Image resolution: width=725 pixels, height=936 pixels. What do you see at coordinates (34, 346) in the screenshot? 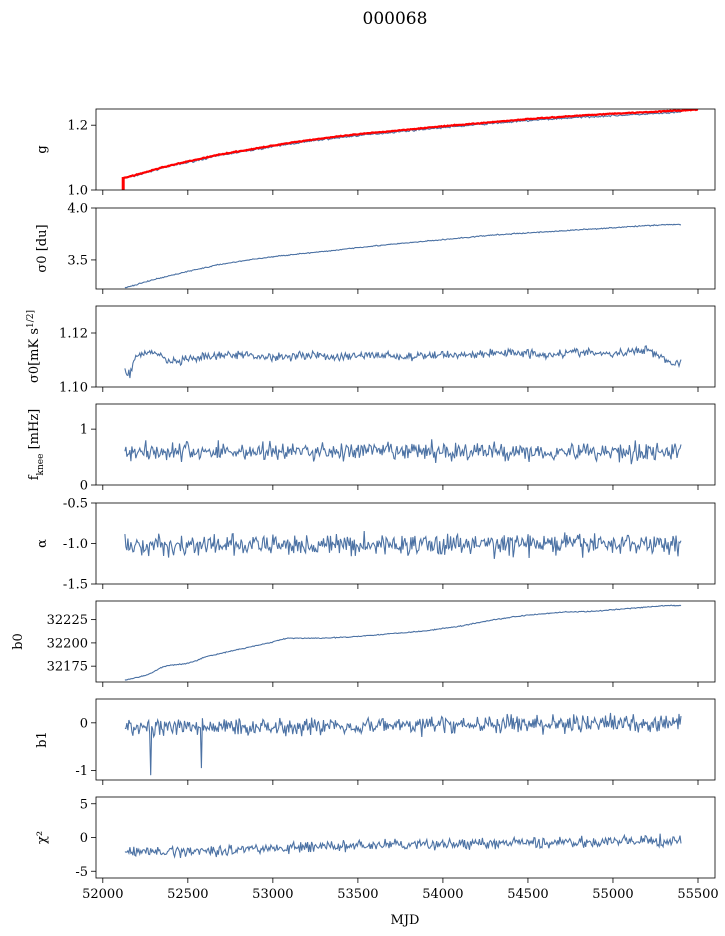
I see `y-axis-label: σ0[mK s1/2]` at bounding box center [34, 346].